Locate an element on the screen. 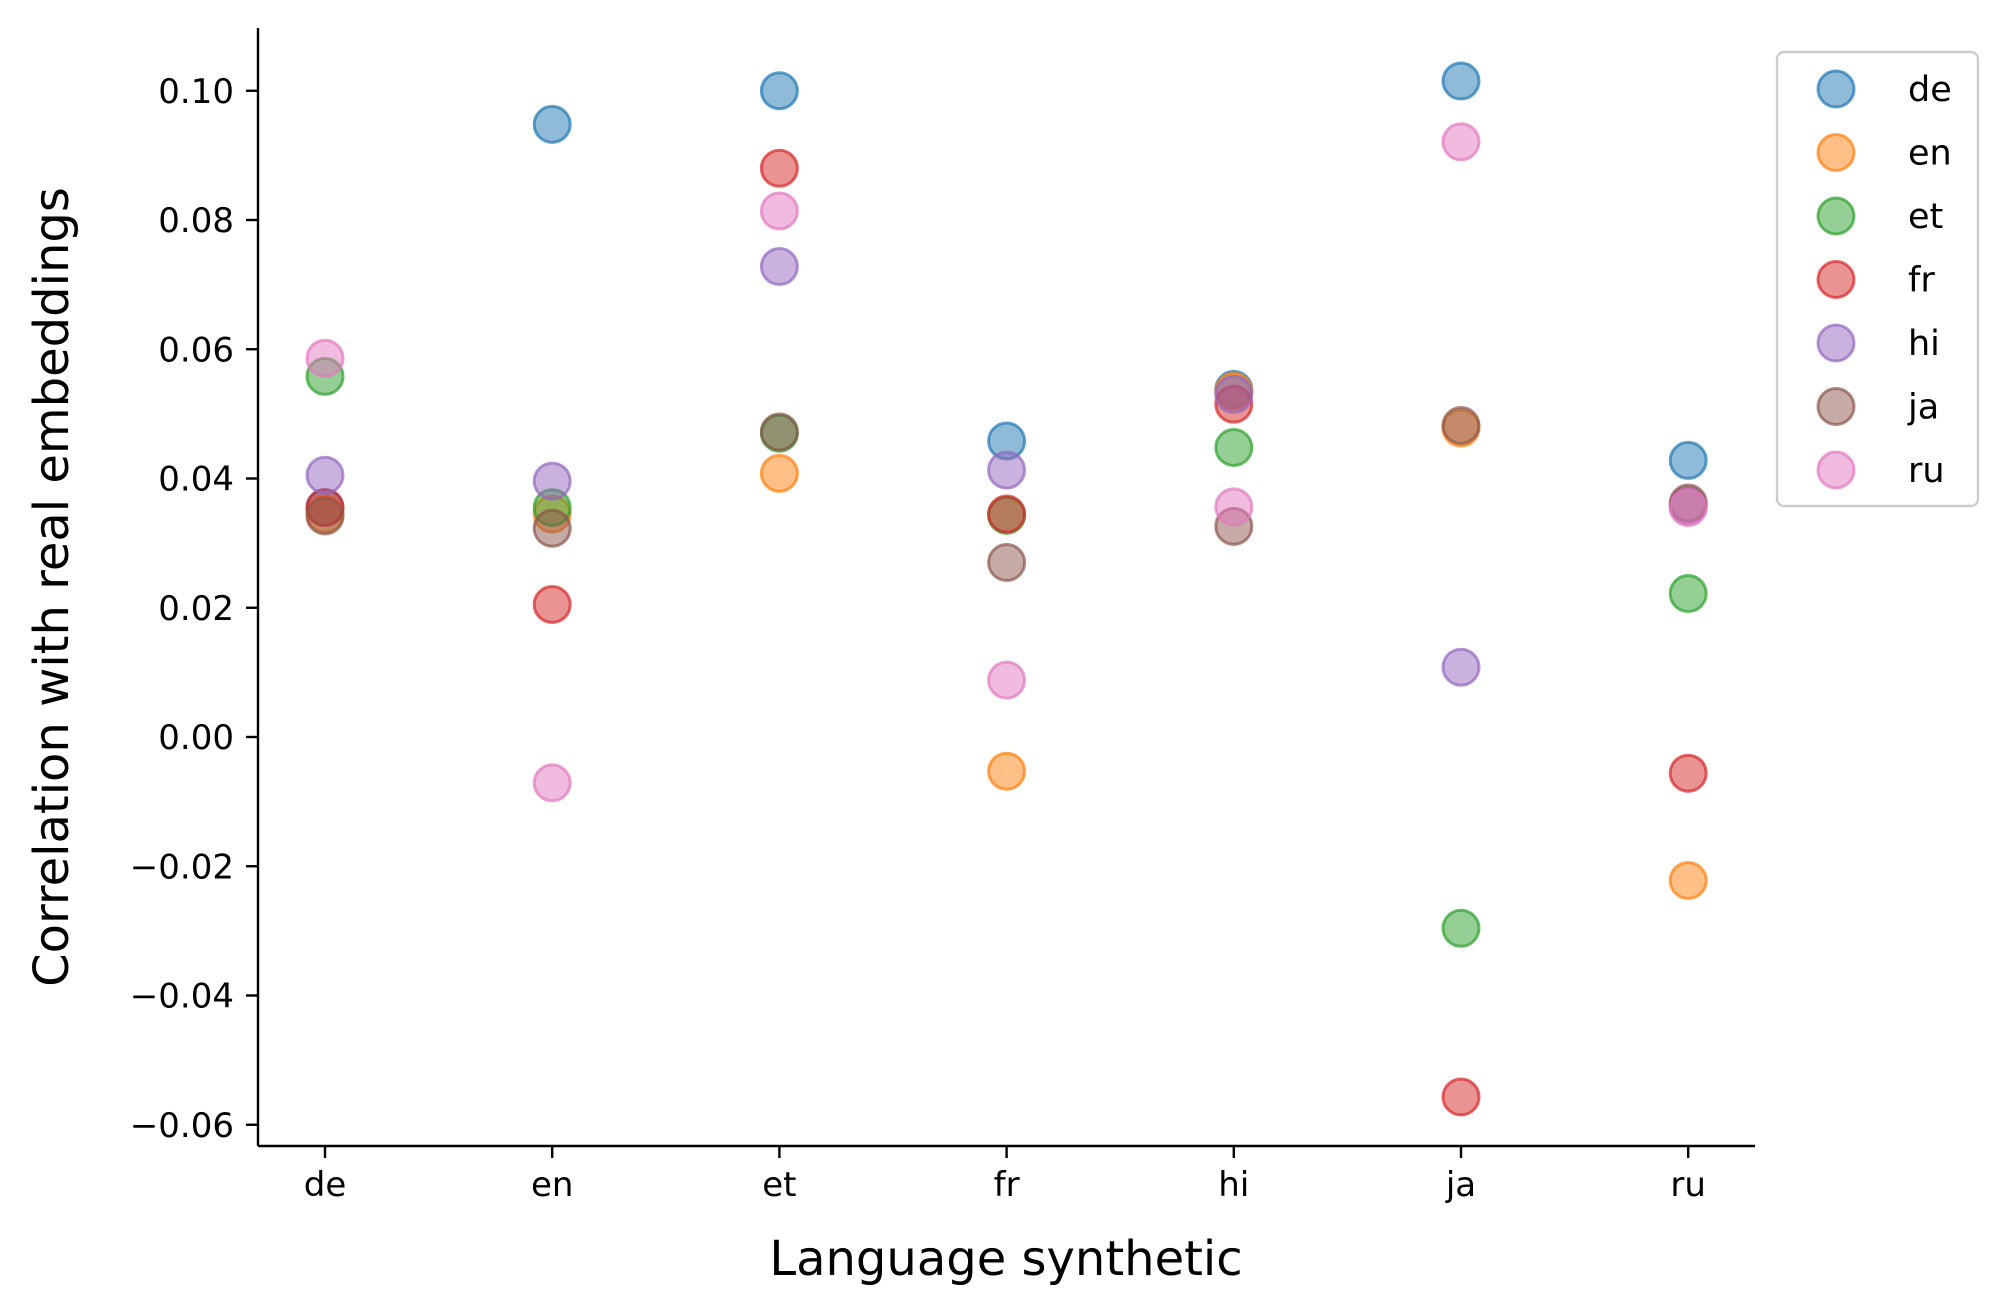 This screenshot has height=1308, width=1996. legend-marker-ja is located at coordinates (1836, 406).